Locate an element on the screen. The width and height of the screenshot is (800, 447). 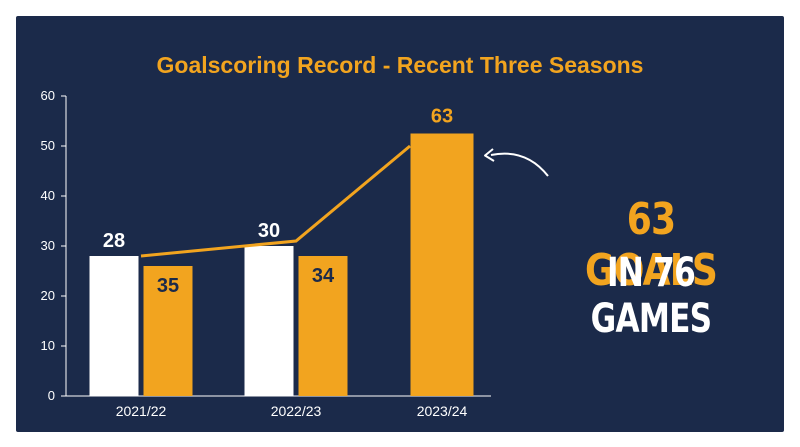
data-label: 34 is located at coordinates (323, 276).